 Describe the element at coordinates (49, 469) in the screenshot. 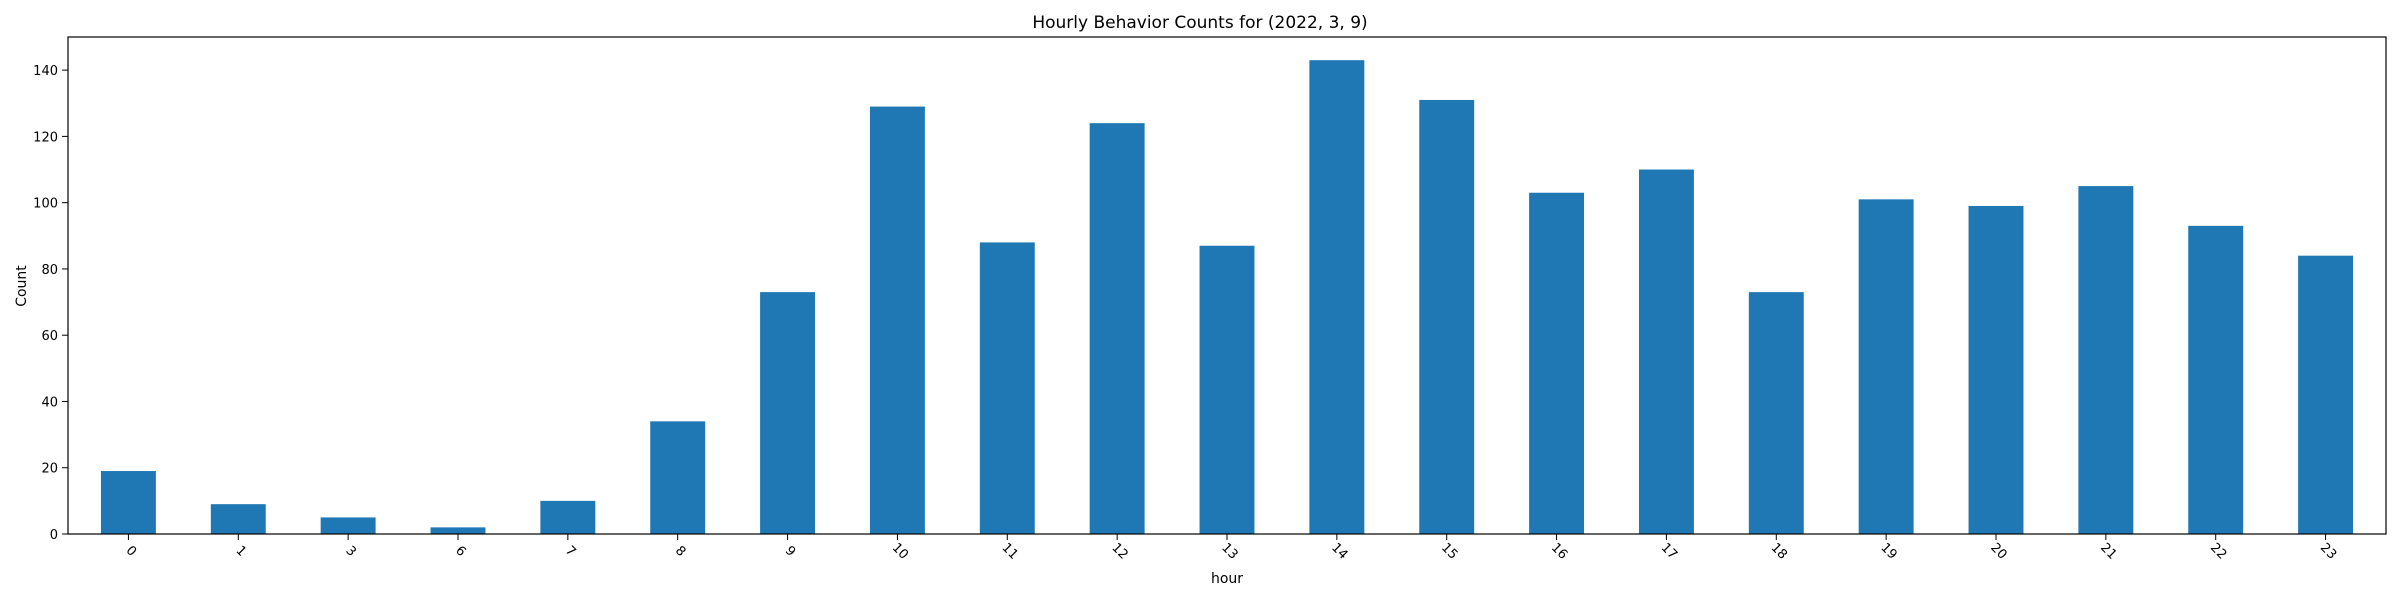

I see `y-tick-label: 20` at that location.